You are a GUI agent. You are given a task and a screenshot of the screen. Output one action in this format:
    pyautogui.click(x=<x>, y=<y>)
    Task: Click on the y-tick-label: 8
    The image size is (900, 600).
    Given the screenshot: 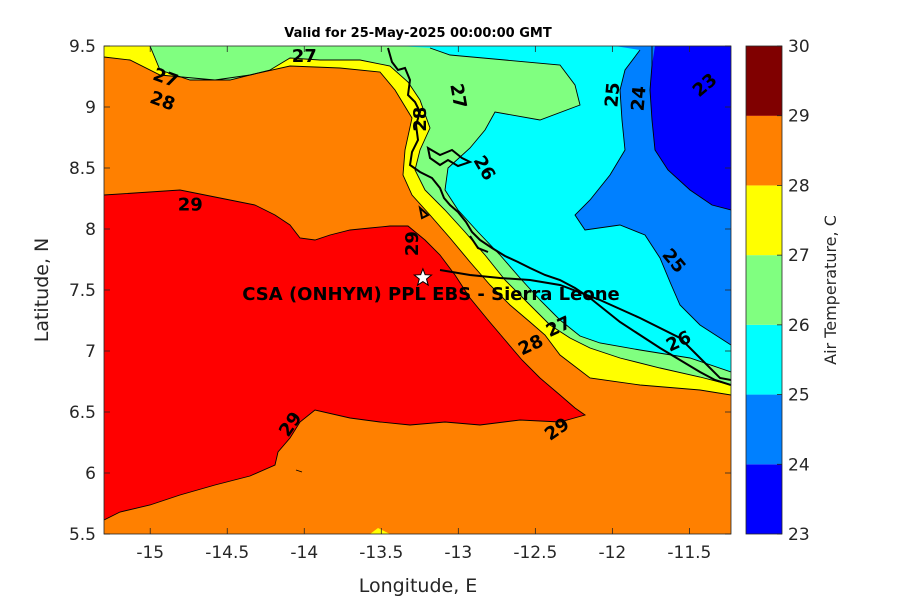 What is the action you would take?
    pyautogui.click(x=90, y=230)
    